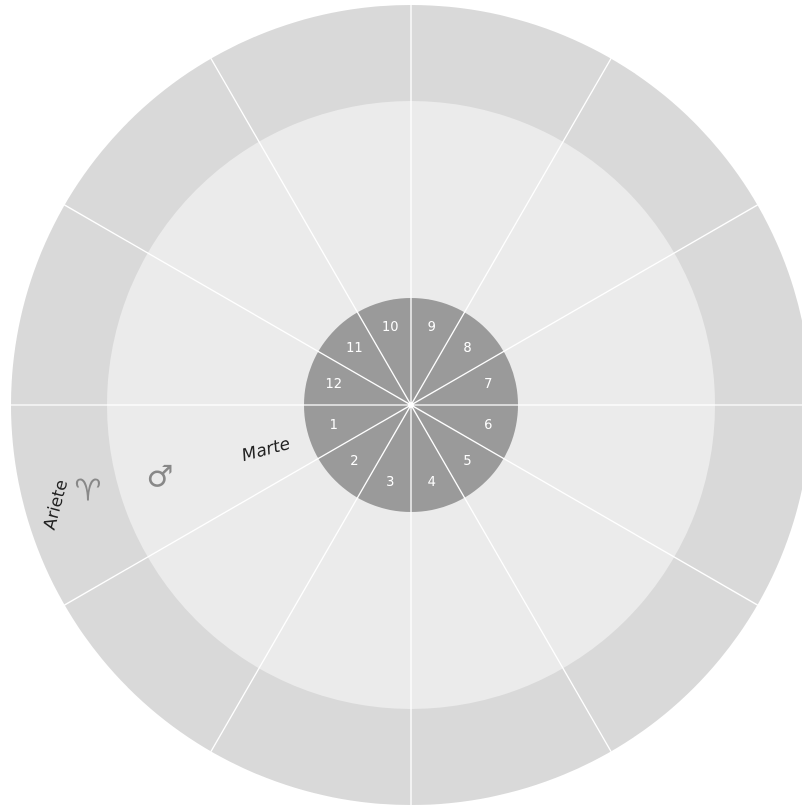 The width and height of the screenshot is (802, 805). I want to click on center-dot, so click(411, 405).